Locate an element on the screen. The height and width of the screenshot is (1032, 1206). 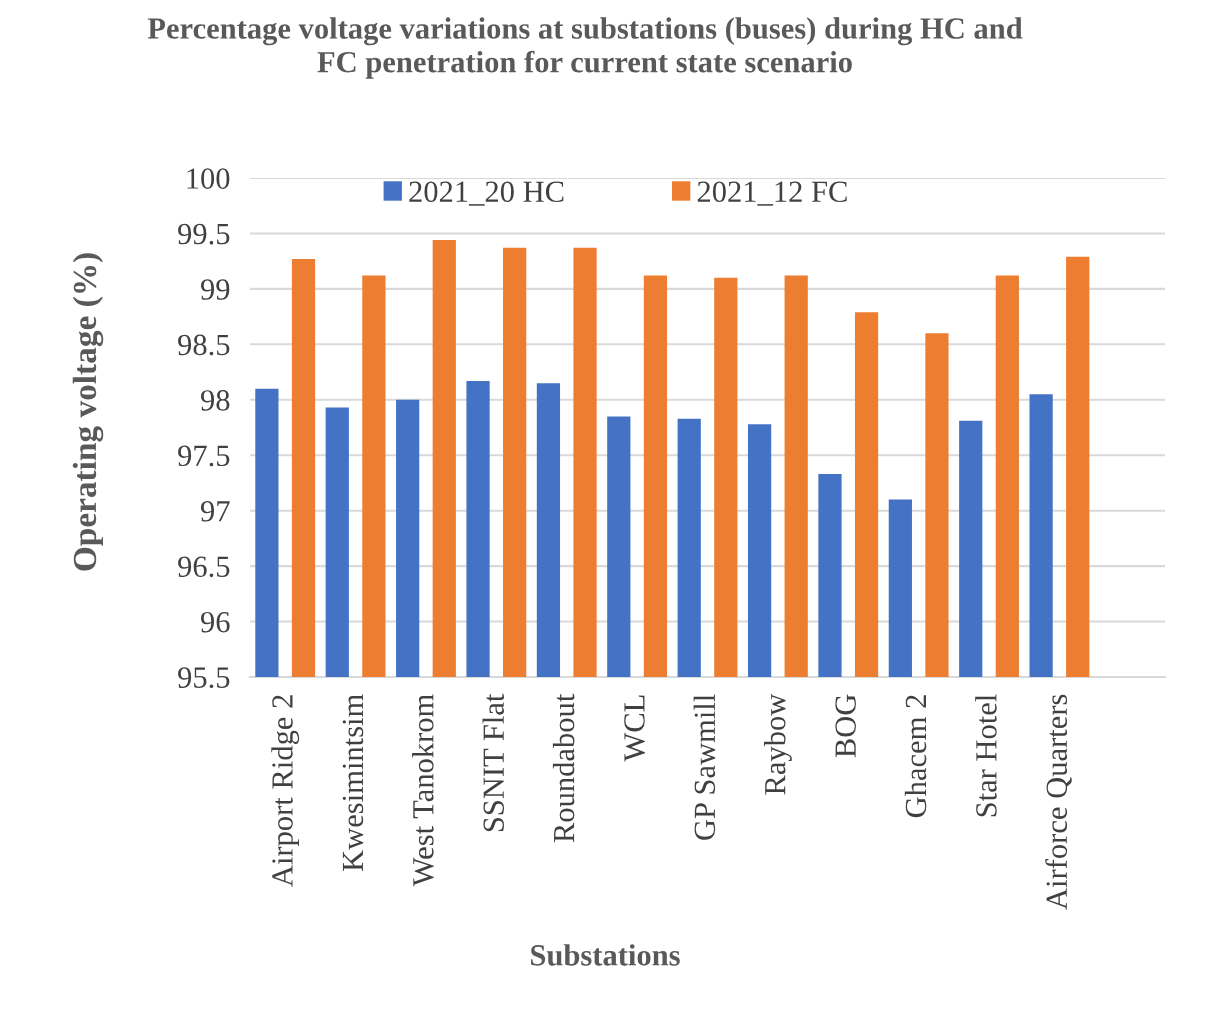
x-axis-title: Substations is located at coordinates (605, 955).